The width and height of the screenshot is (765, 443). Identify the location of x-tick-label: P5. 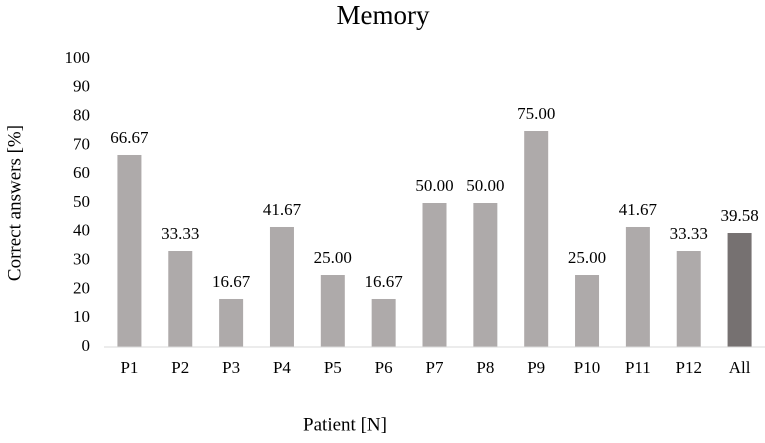
(333, 367).